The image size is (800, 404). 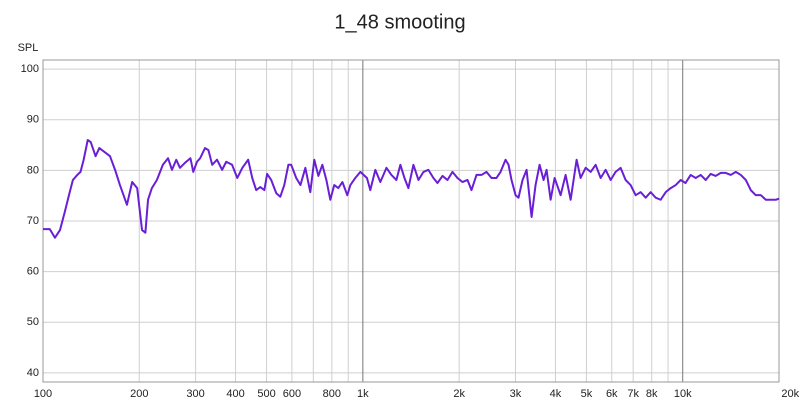 I want to click on x-tick-label: 8k, so click(x=652, y=394).